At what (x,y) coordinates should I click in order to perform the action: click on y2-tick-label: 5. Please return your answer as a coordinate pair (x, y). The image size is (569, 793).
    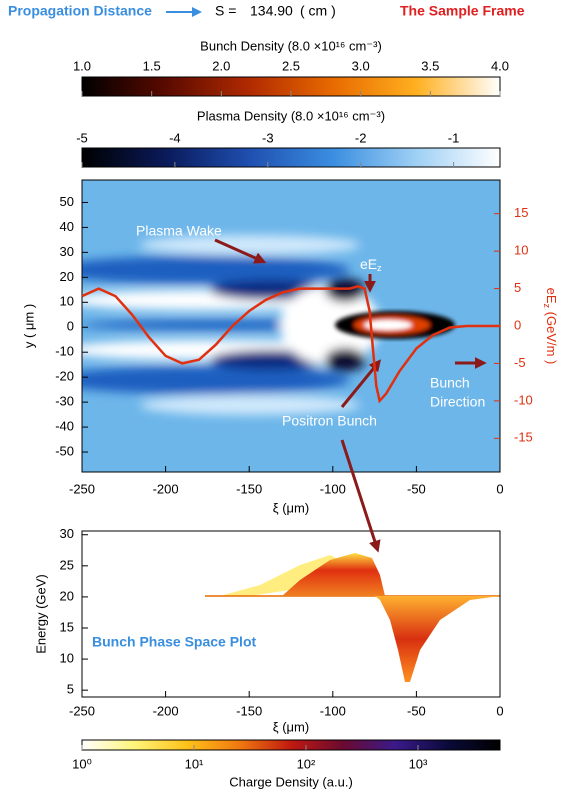
    Looking at the image, I should click on (517, 287).